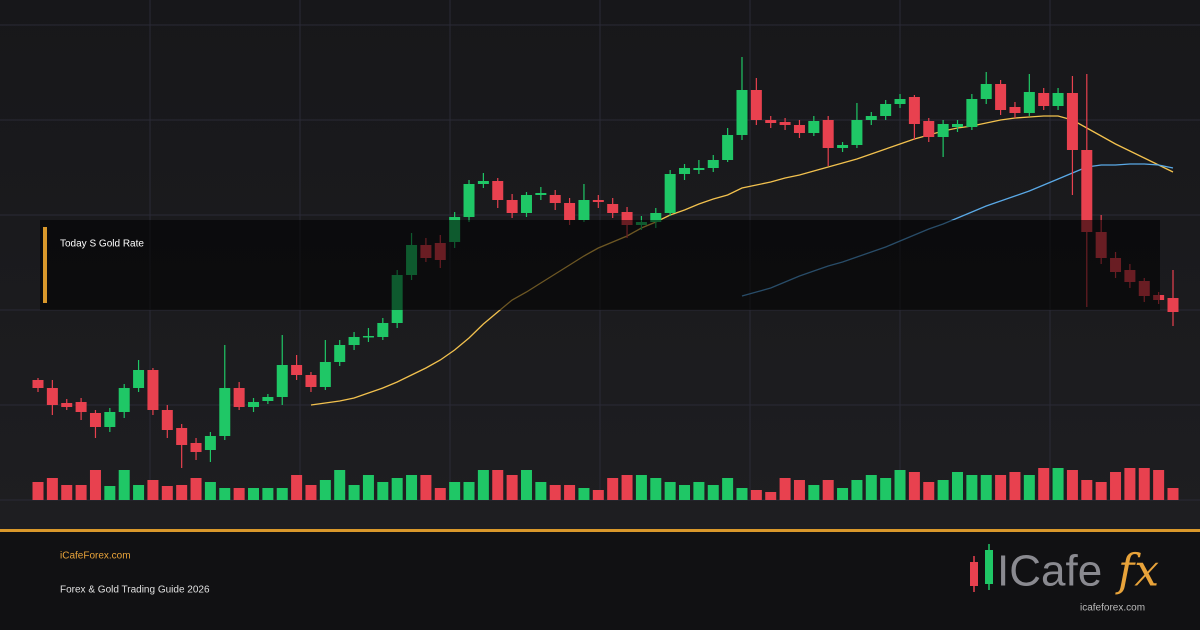  I want to click on overlay-label: Today S Gold Rate, so click(102, 244).